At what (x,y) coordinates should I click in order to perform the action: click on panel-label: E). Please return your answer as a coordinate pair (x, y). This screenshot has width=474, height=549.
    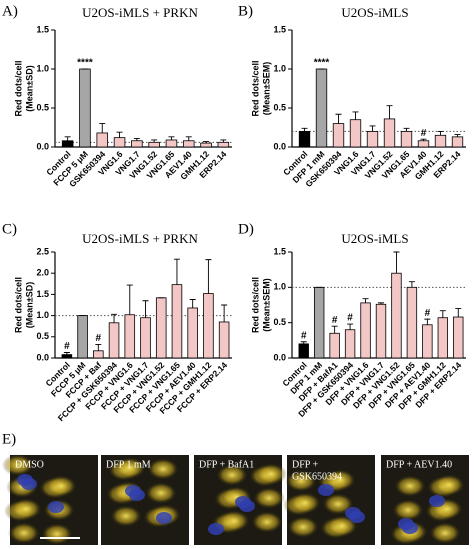
    Looking at the image, I should click on (9, 439).